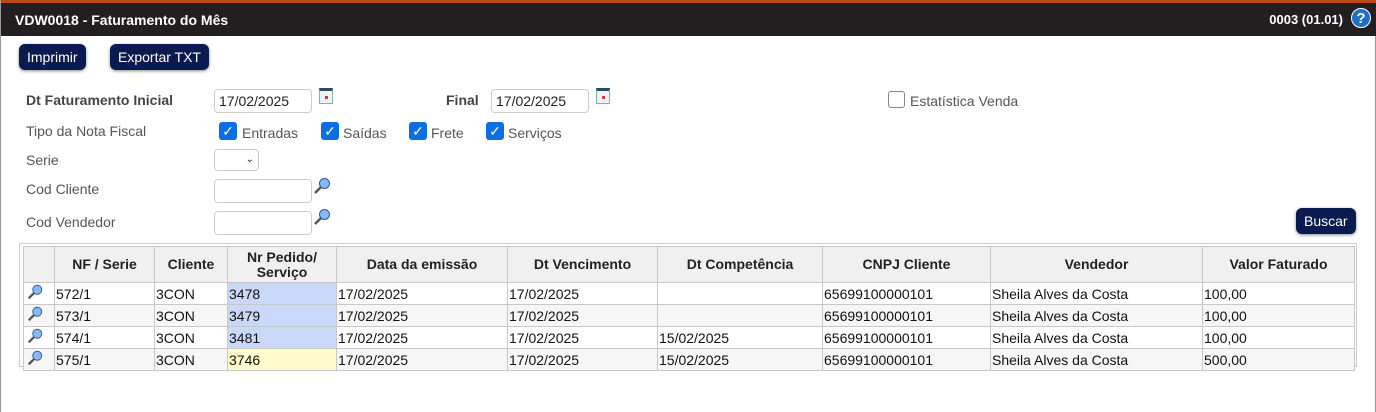  I want to click on entradas-checkbox: ✓, so click(228, 131).